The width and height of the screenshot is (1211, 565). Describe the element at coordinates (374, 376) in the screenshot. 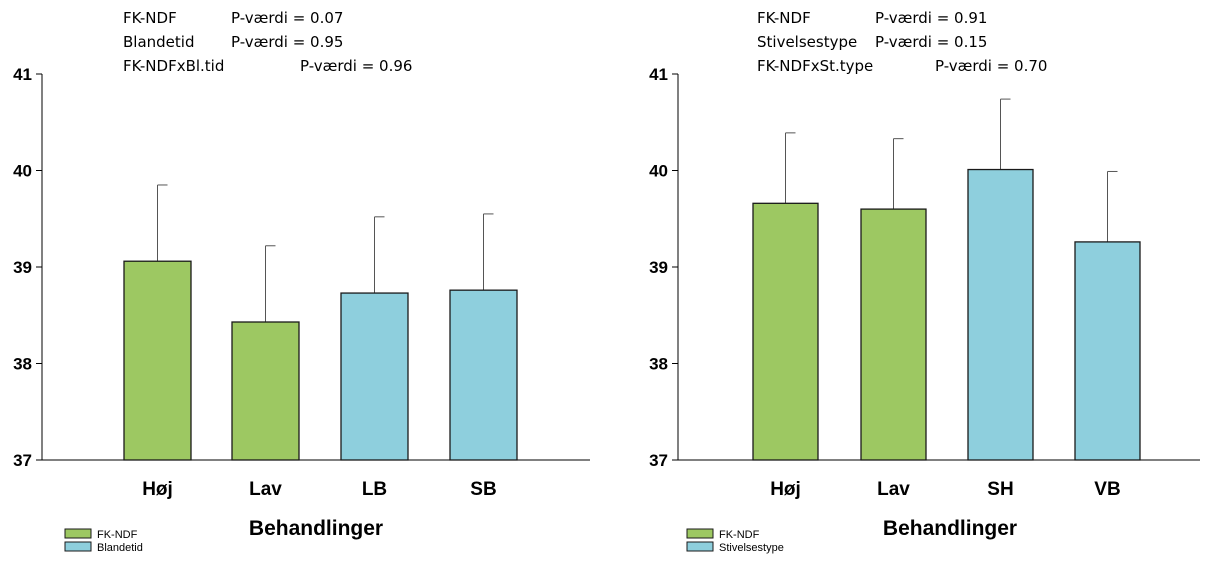

I see `bar-LB` at that location.